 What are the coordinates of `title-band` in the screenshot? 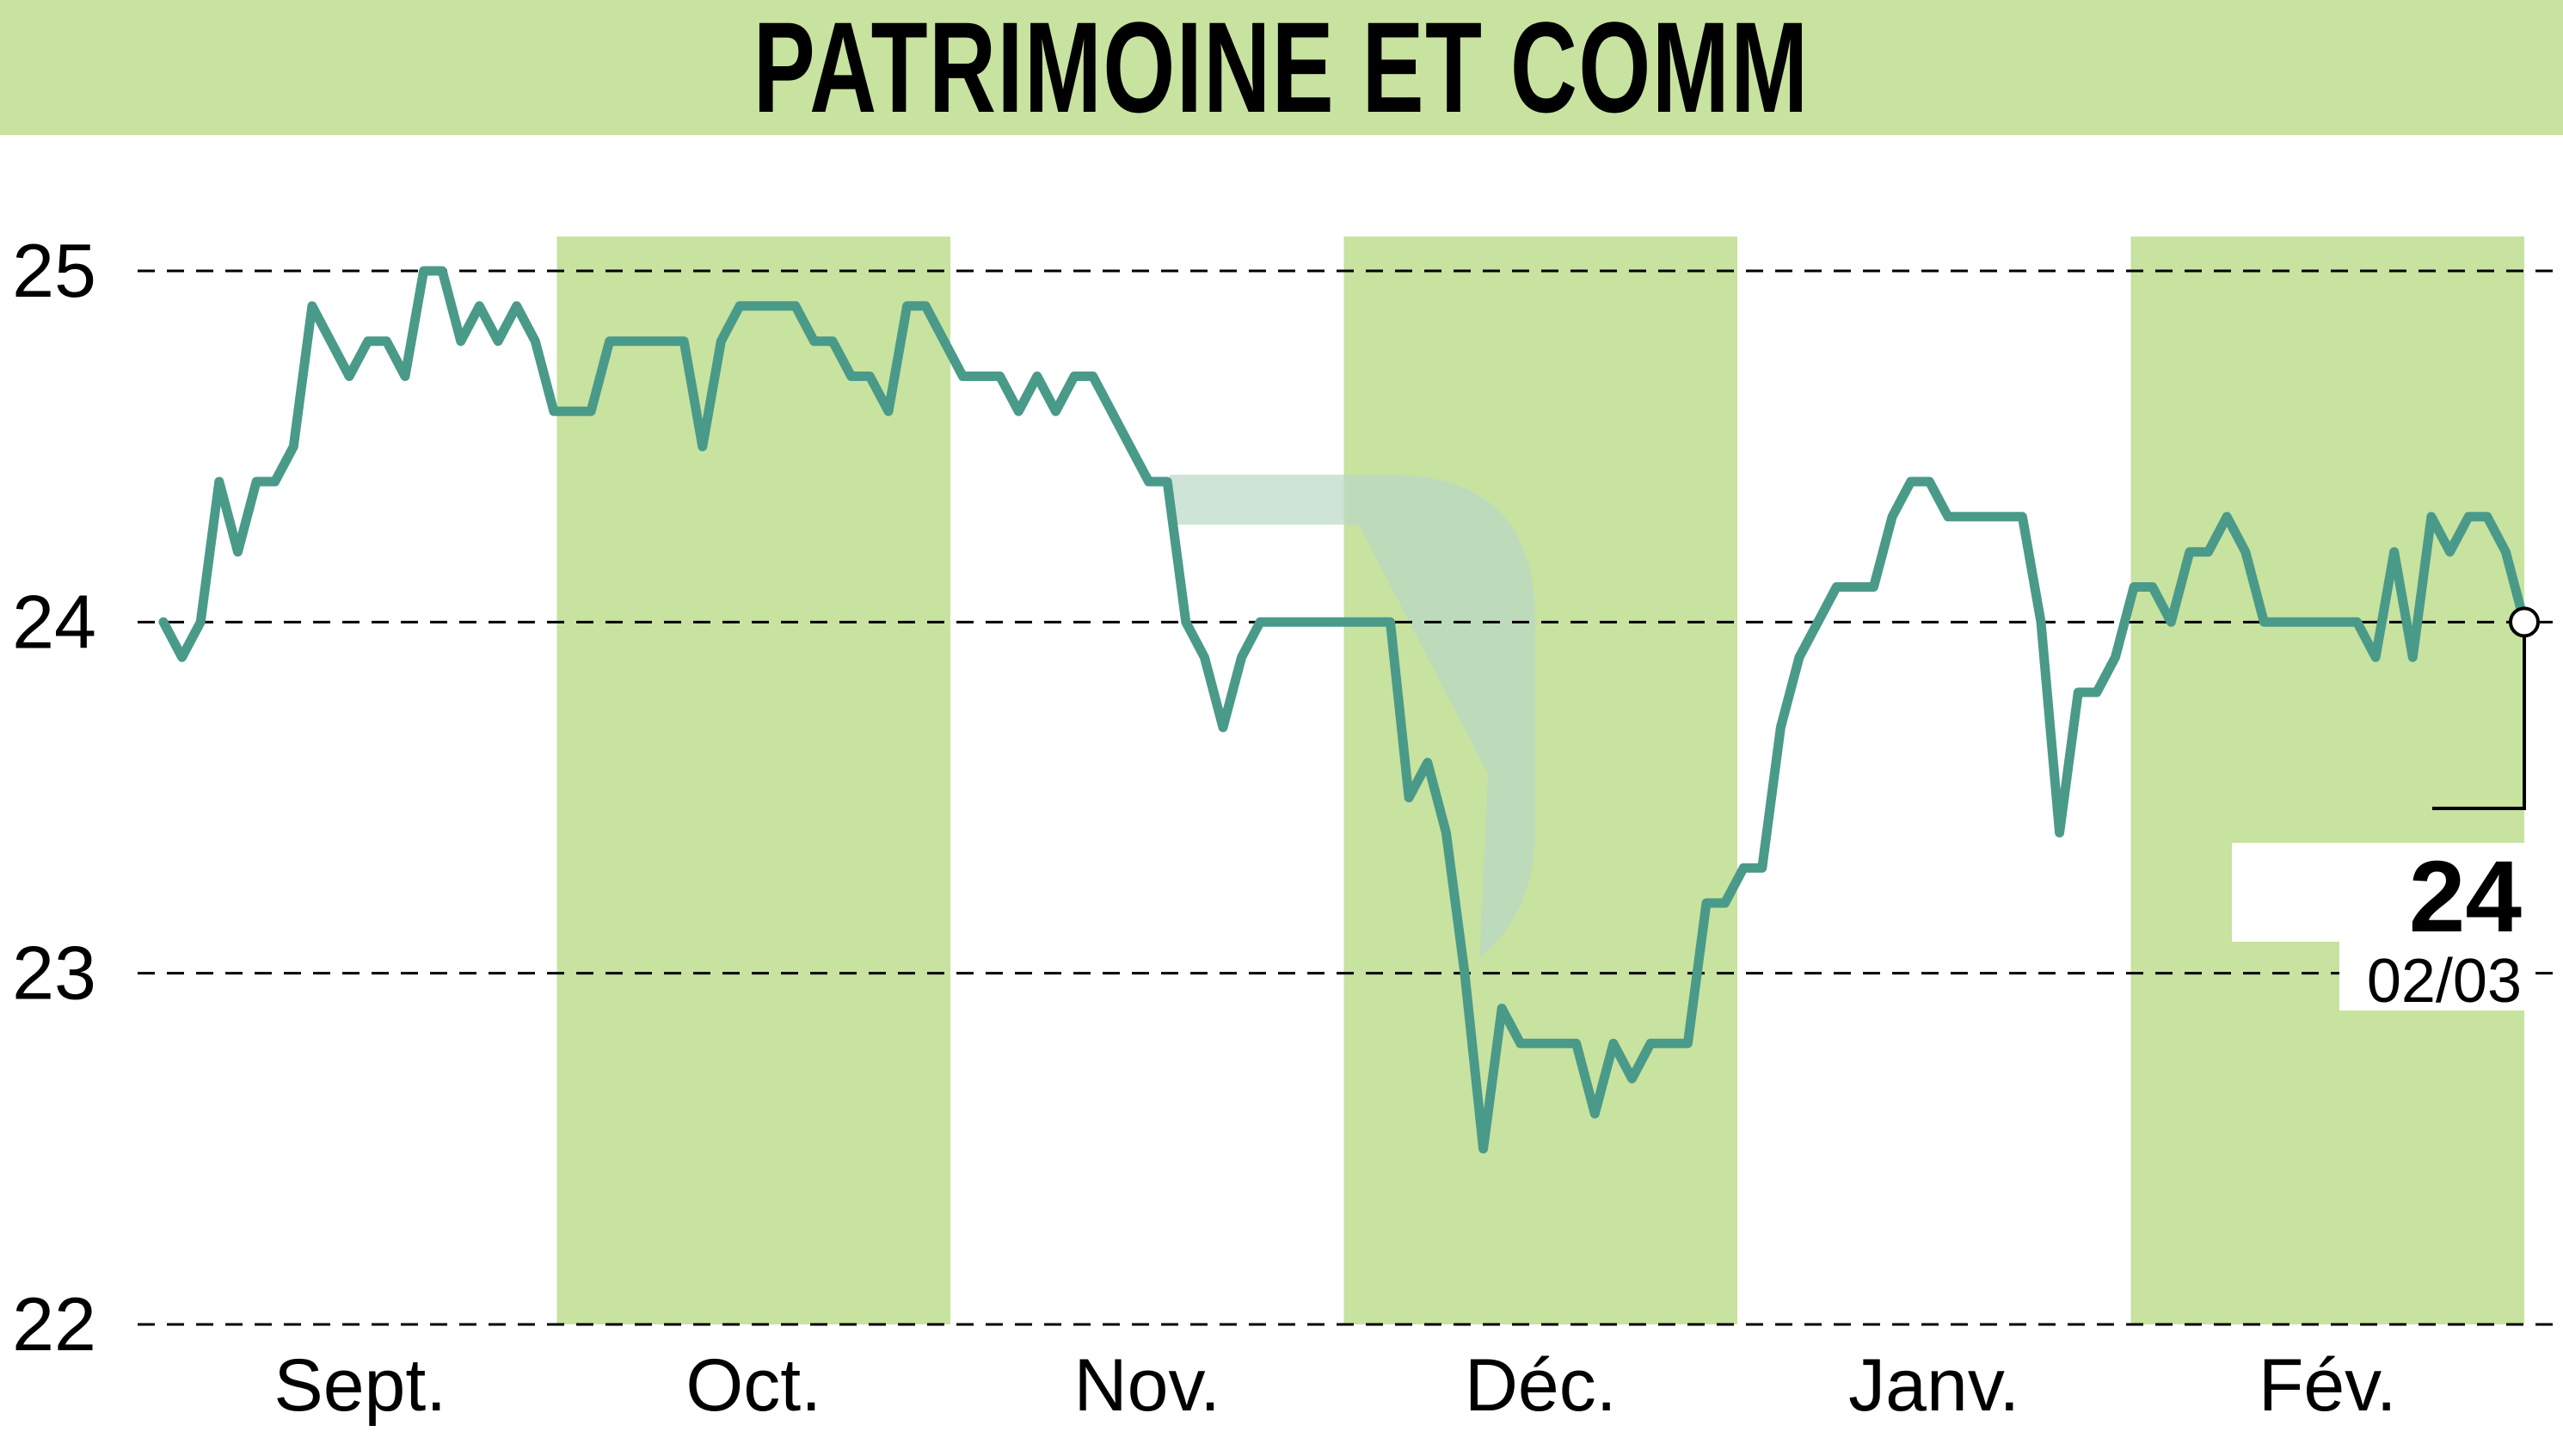 It's located at (1281, 67).